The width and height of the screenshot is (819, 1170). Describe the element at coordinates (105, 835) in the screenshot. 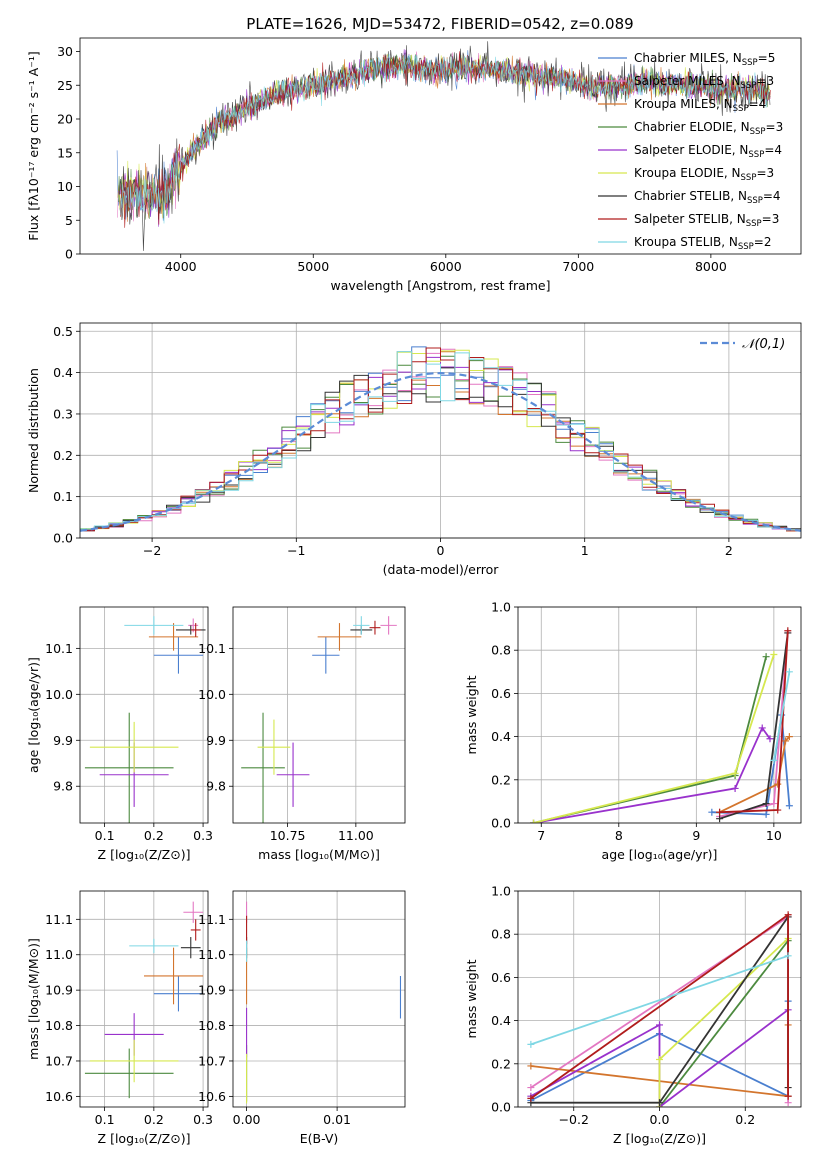

I see `x-tick-label: 0.1` at that location.